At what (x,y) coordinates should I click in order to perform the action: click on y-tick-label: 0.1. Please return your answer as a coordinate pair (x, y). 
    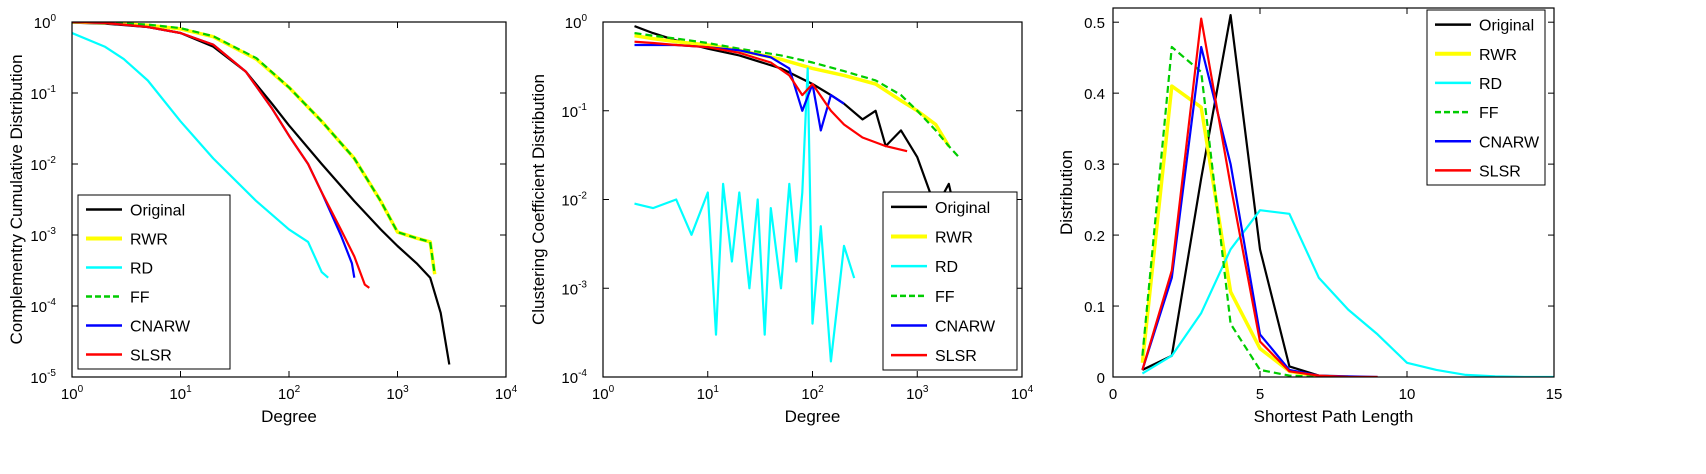
    Looking at the image, I should click on (1094, 307).